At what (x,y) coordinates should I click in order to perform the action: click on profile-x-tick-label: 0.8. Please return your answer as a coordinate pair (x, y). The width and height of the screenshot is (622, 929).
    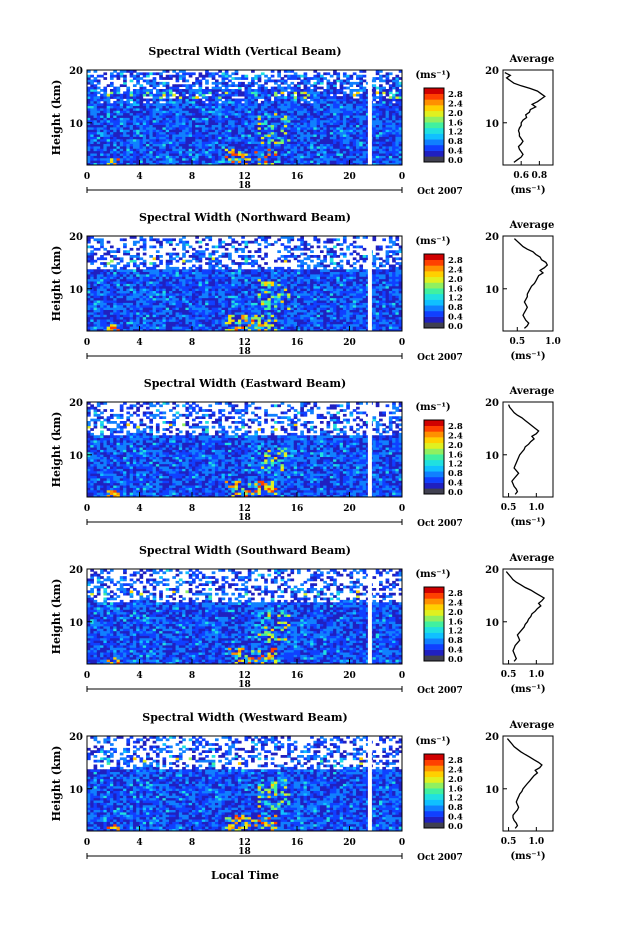
    Looking at the image, I should click on (540, 176).